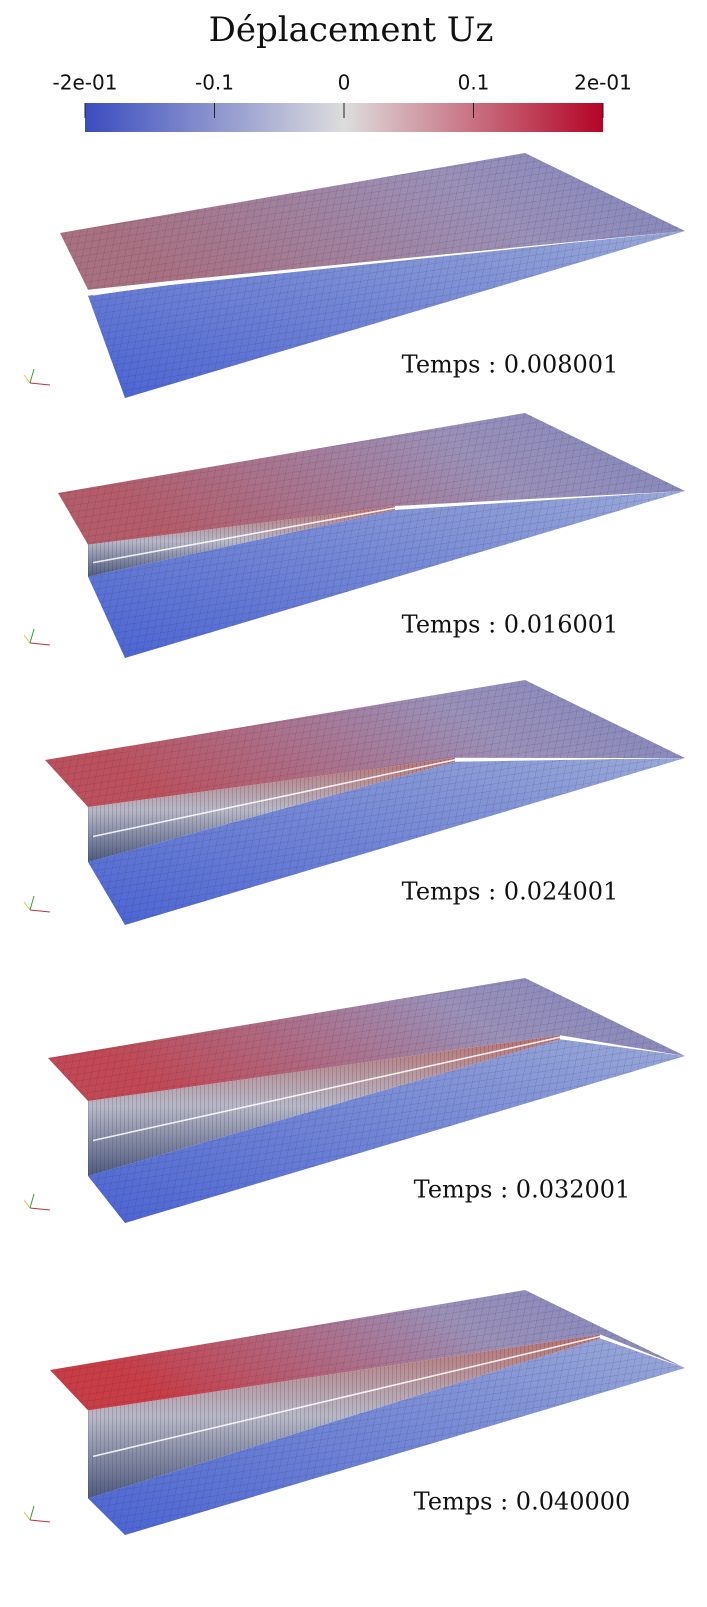  I want to click on frame: Temps : 0.024001, so click(354, 802).